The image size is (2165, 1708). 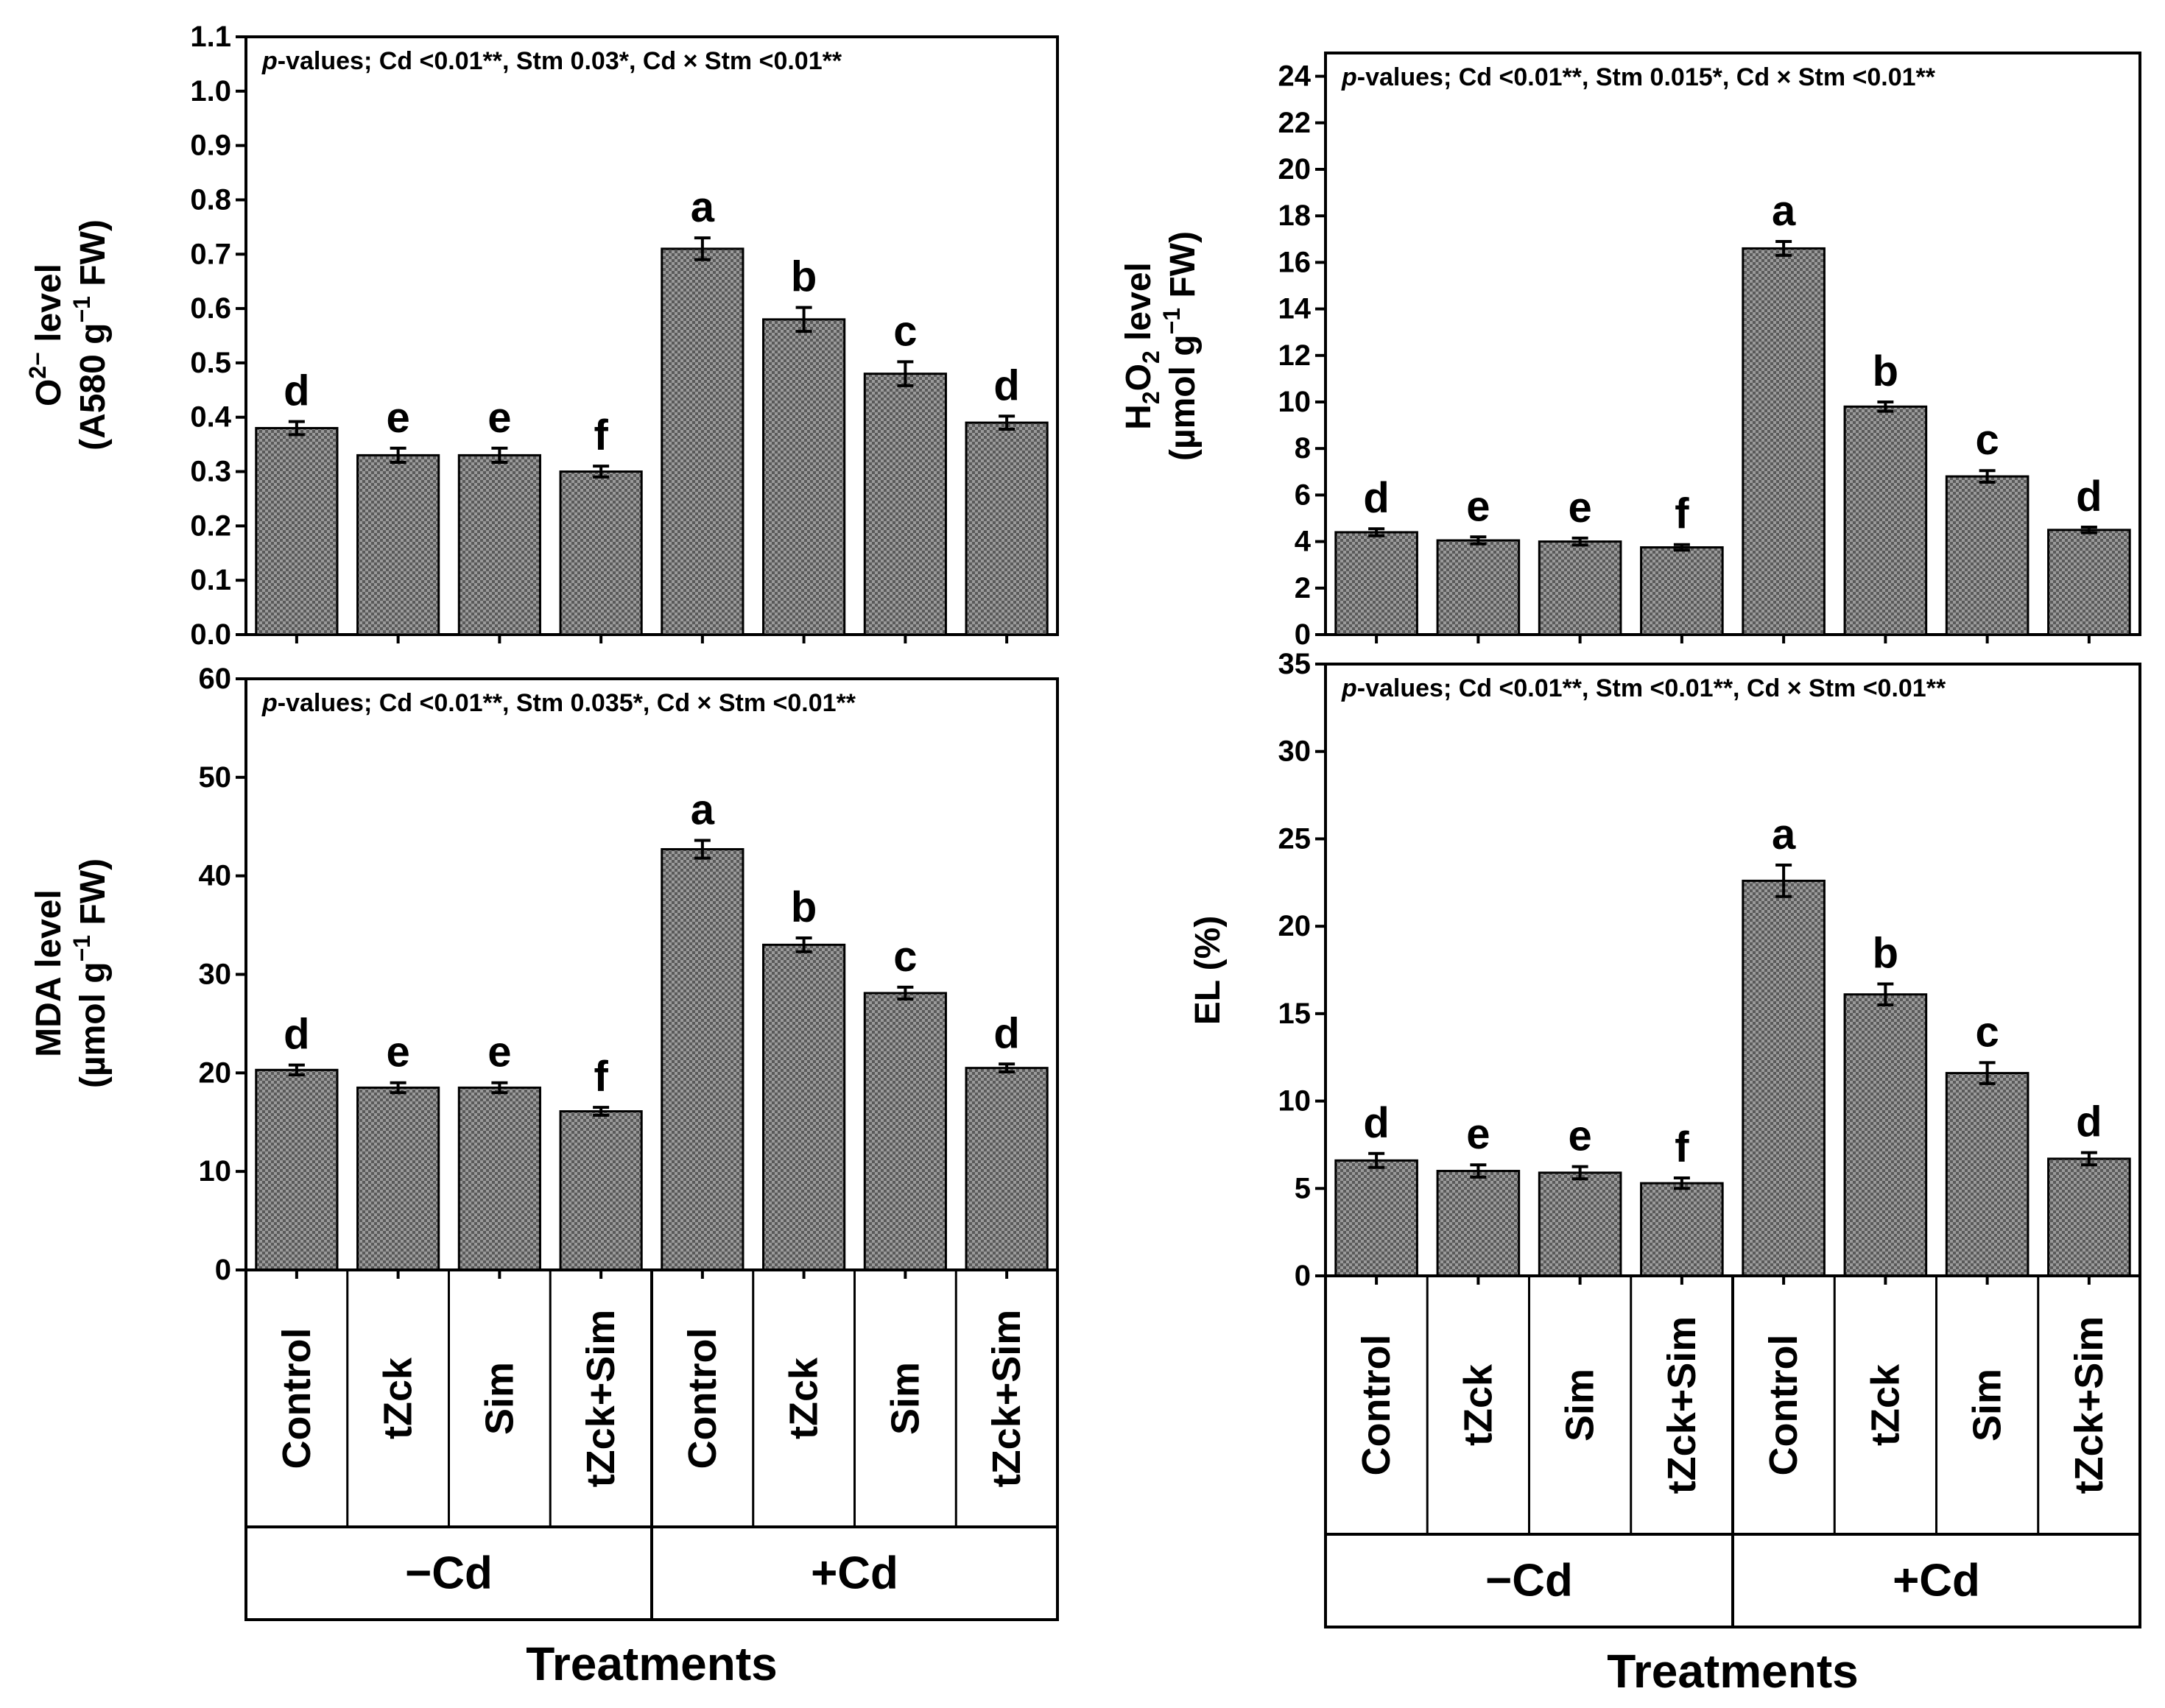 What do you see at coordinates (210, 472) in the screenshot?
I see `y-tick-label: 0.3` at bounding box center [210, 472].